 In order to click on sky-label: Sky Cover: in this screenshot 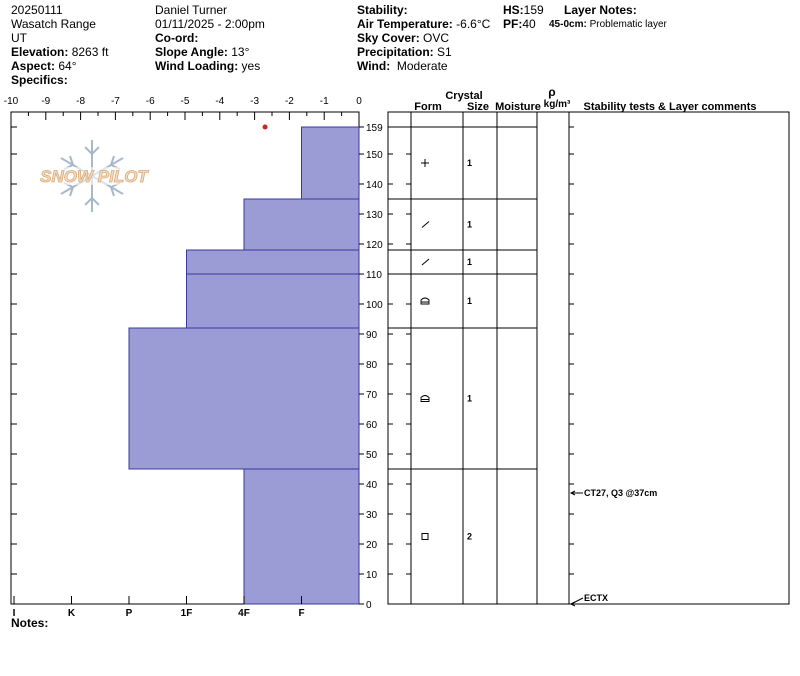, I will do `click(388, 38)`.